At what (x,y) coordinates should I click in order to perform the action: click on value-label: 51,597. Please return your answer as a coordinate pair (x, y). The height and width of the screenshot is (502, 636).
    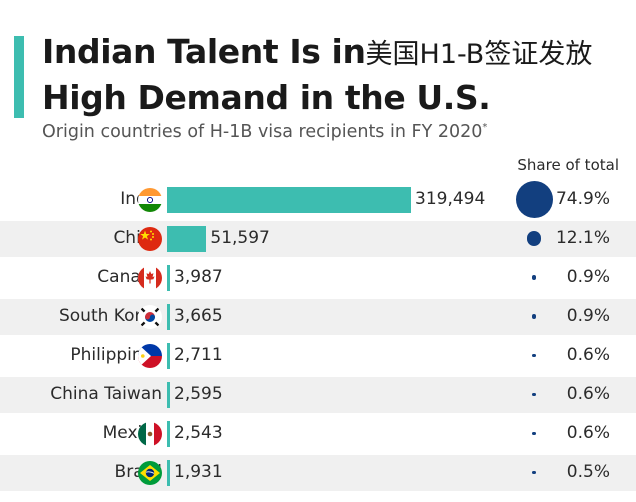
    Looking at the image, I should click on (240, 238).